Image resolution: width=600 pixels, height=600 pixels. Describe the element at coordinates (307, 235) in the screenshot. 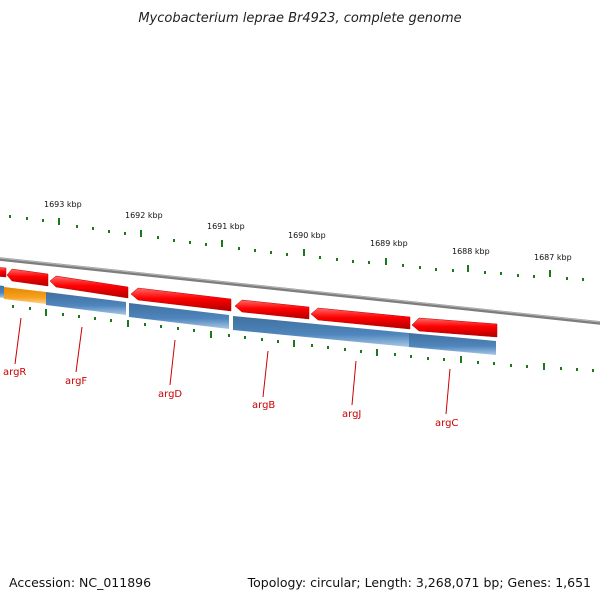

I see `kbp-label-1690: 1690 kbp` at that location.